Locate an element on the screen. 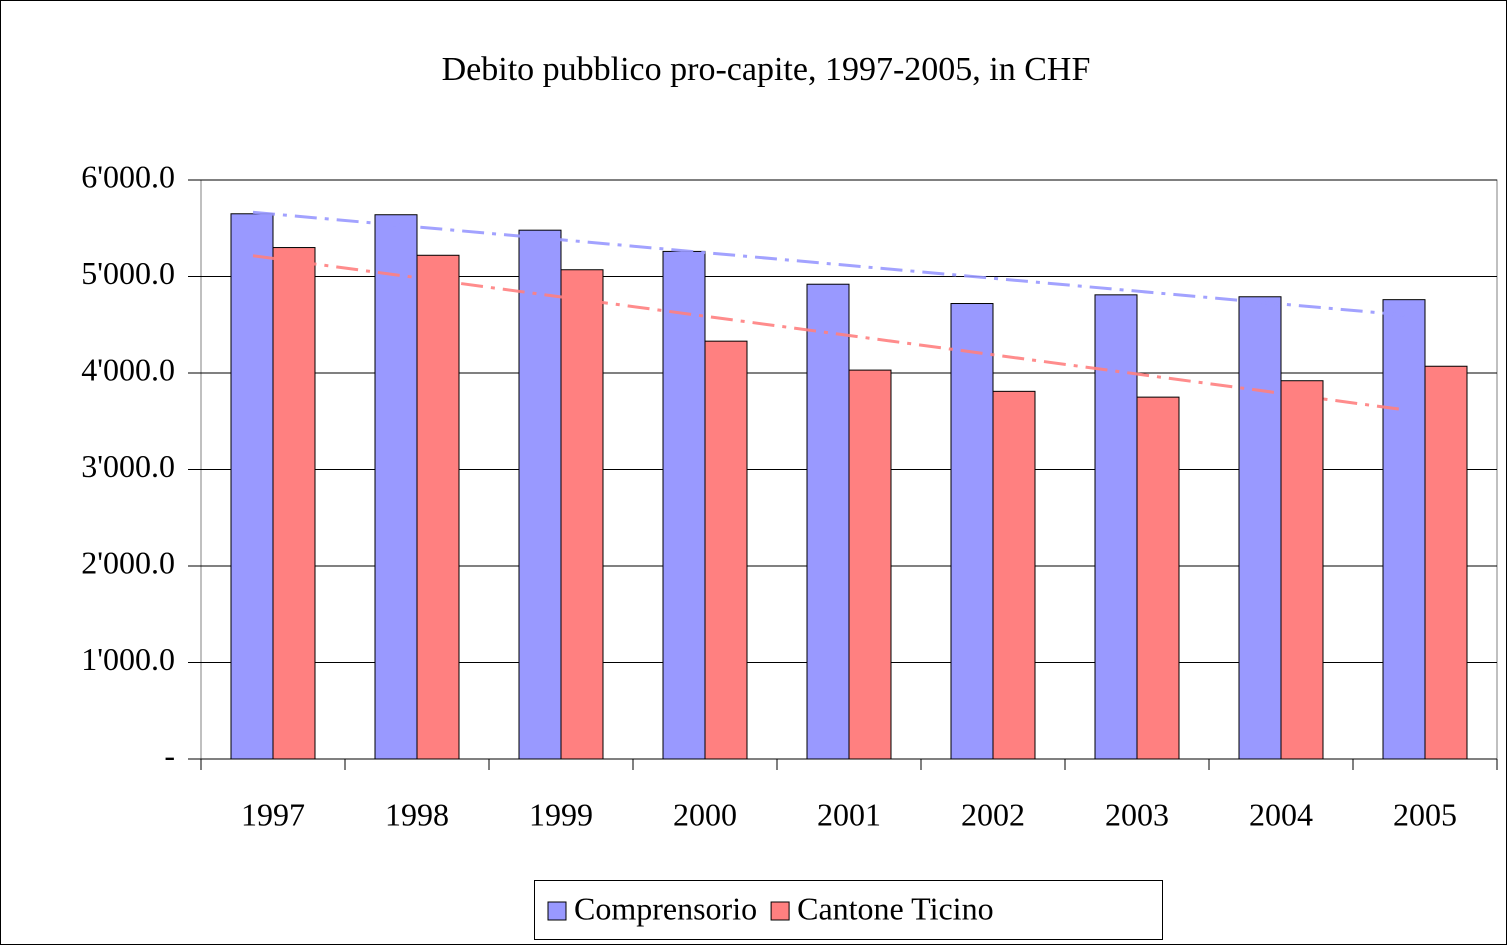 This screenshot has height=945, width=1507. x-tick-label: 1997 is located at coordinates (273, 814).